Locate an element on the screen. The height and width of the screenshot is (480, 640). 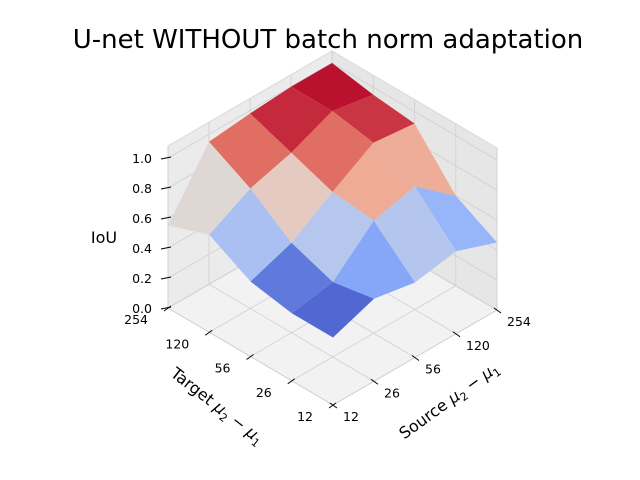
z-tick-label: 0.8 is located at coordinates (142, 188).